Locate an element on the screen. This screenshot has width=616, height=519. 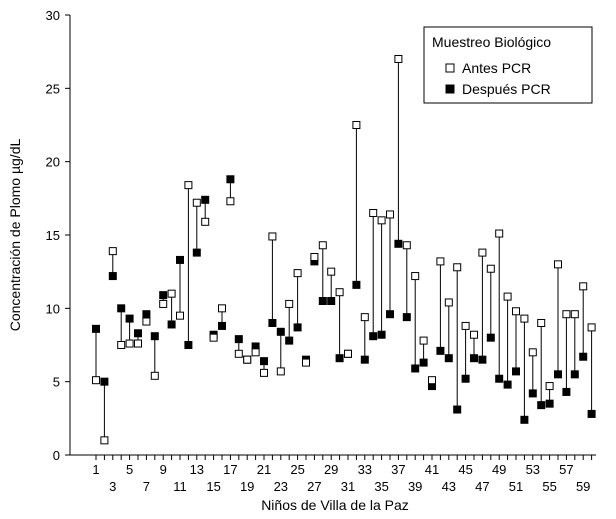
x-tick-label: 9 is located at coordinates (163, 469).